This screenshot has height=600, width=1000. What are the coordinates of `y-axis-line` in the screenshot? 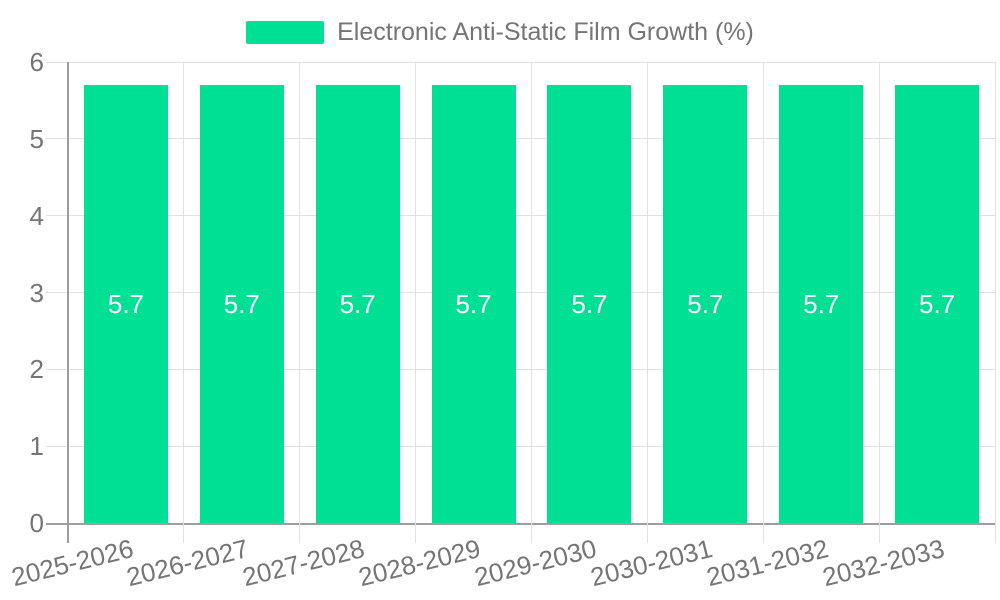 It's located at (68, 302).